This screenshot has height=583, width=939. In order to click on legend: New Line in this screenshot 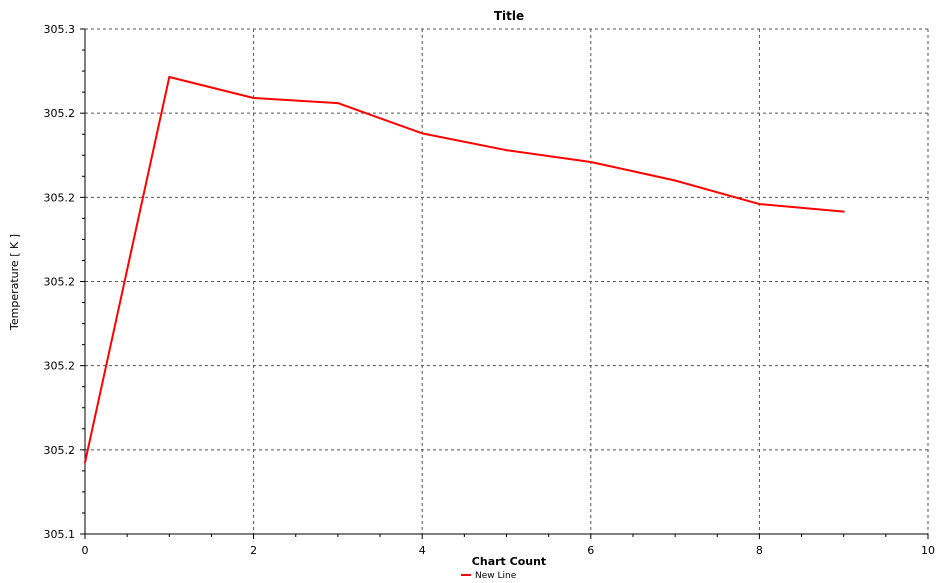, I will do `click(489, 576)`.